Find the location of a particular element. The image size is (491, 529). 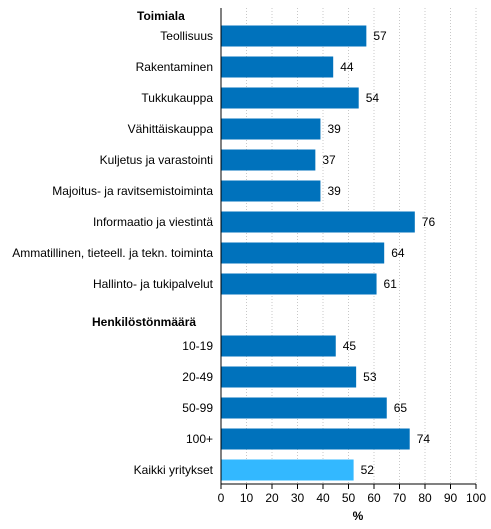

x-tick-label-80: 80 is located at coordinates (425, 498).